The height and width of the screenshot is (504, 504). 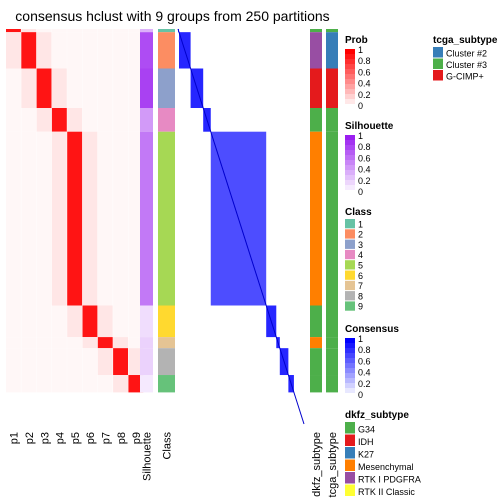 I want to click on prob-legend-tick: 0.4, so click(x=364, y=84).